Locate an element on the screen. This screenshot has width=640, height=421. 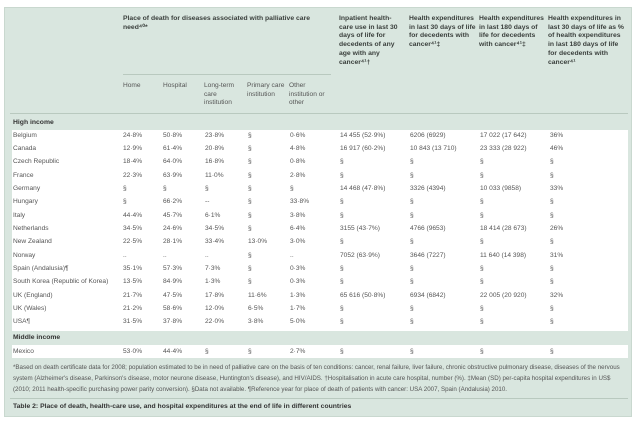
value-cell: 3·8% is located at coordinates (256, 322).